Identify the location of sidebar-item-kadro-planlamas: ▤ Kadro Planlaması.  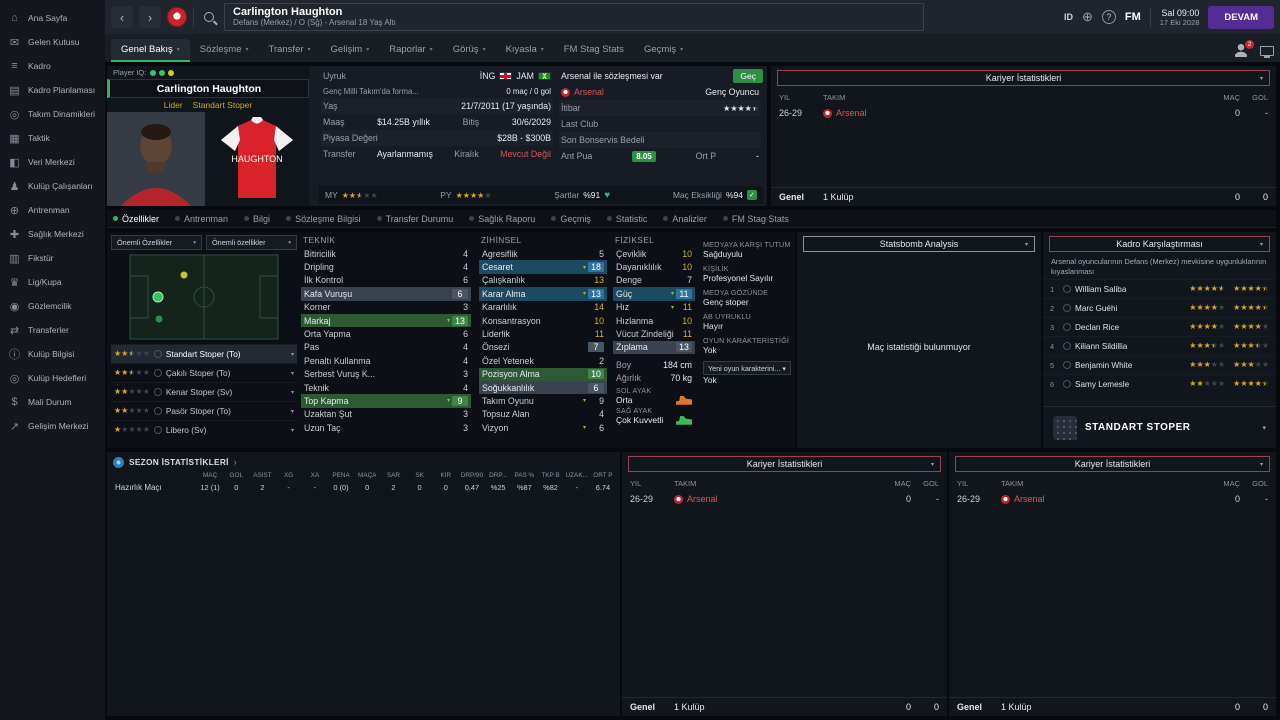
(52, 90).